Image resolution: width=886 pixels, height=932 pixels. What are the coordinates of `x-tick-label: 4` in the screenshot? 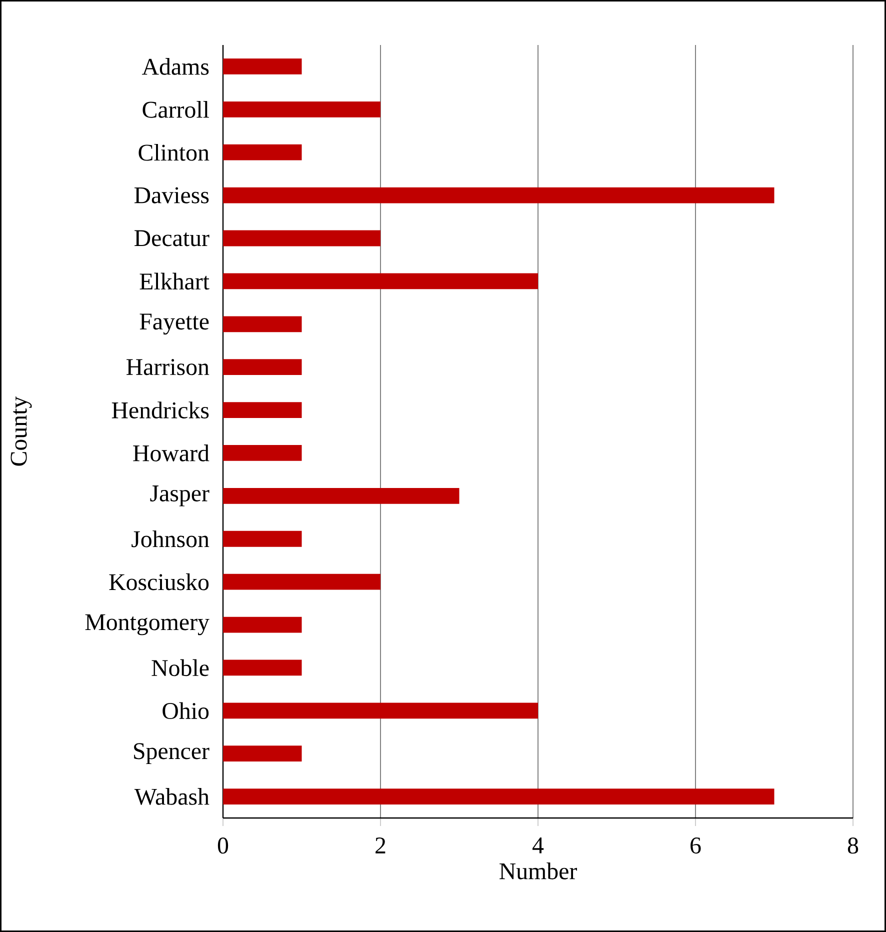 It's located at (538, 846).